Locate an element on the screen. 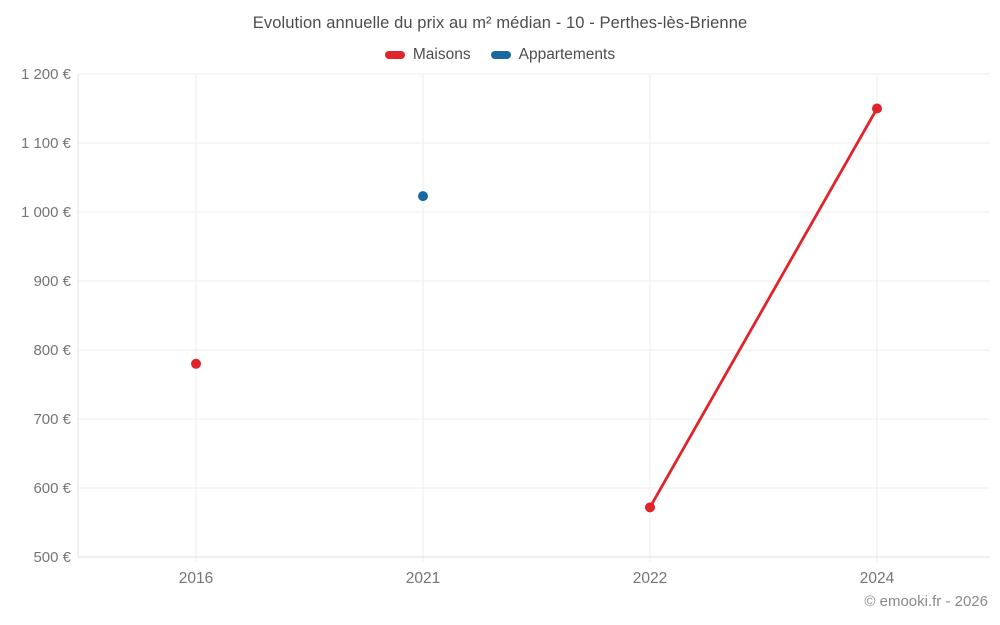  y-axis-tick-label: 700 € is located at coordinates (52, 419).